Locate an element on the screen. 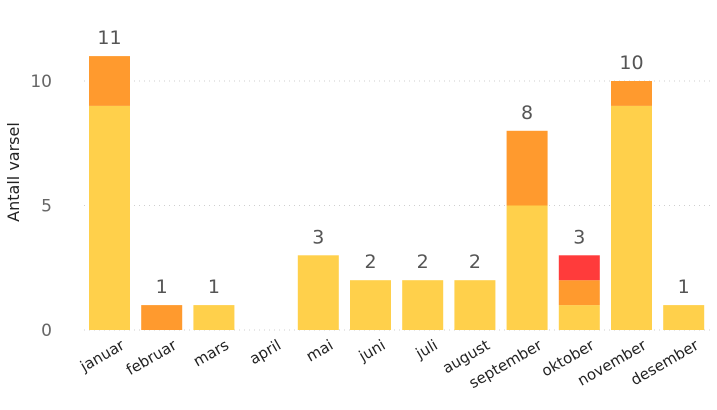 The width and height of the screenshot is (717, 410). x-tick-label-juni: juni is located at coordinates (372, 351).